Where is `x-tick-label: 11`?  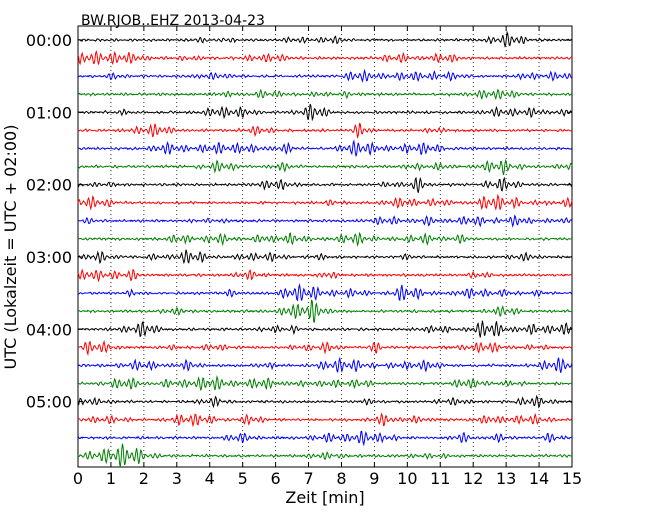 x-tick-label: 11 is located at coordinates (440, 478).